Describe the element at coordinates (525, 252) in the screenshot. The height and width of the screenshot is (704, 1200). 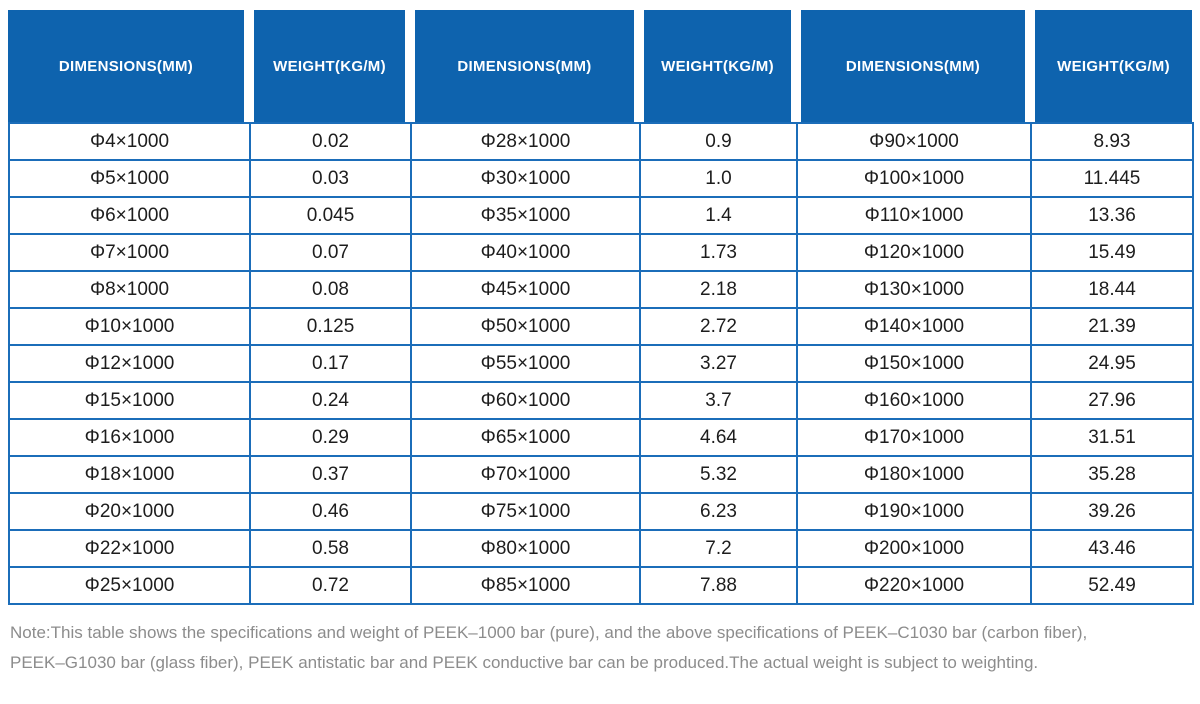
I see `dimensions-cell: Φ40×1000` at that location.